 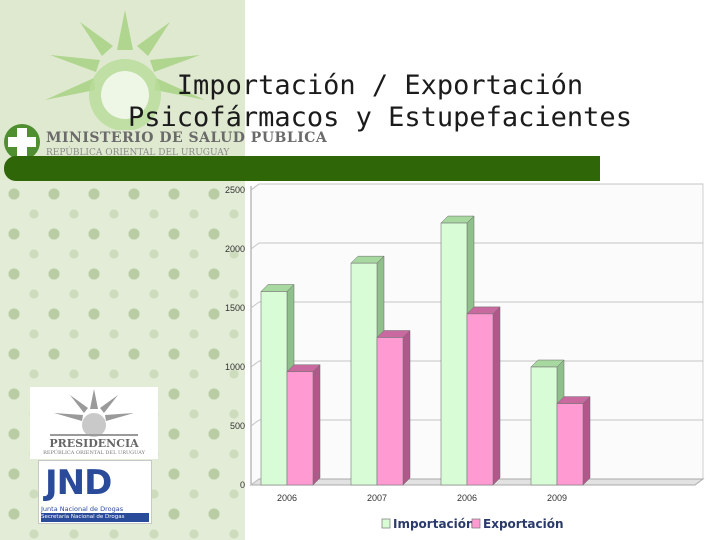 What do you see at coordinates (380, 85) in the screenshot?
I see `title-line-1: Importación / Exportación` at bounding box center [380, 85].